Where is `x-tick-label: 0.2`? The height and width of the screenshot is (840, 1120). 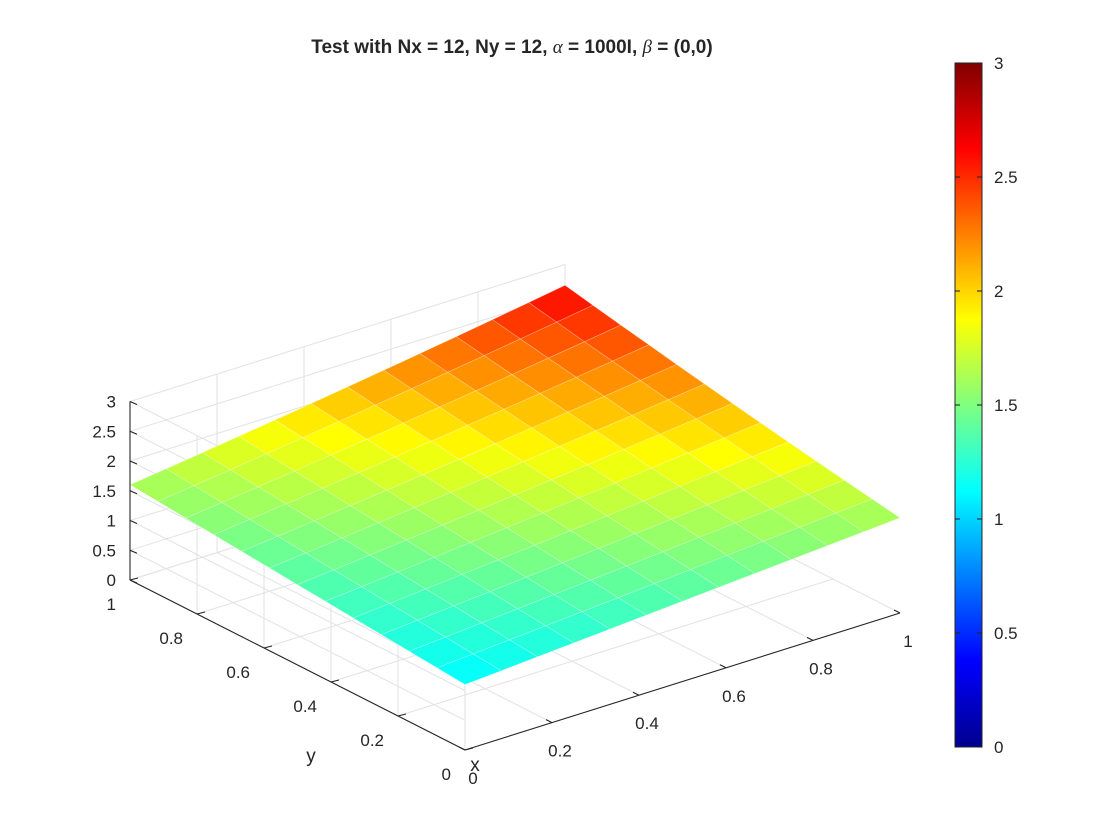
x-tick-label: 0.2 is located at coordinates (560, 751).